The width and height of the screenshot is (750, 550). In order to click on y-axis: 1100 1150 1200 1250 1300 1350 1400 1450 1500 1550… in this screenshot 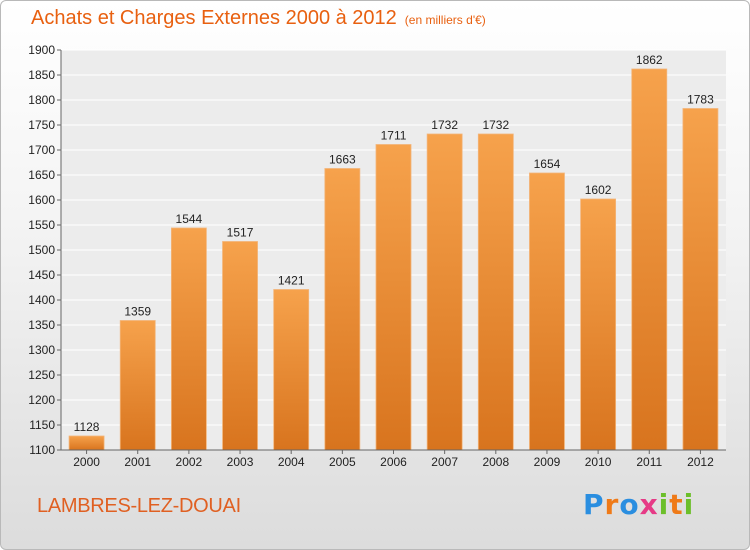, I will do `click(45, 250)`.